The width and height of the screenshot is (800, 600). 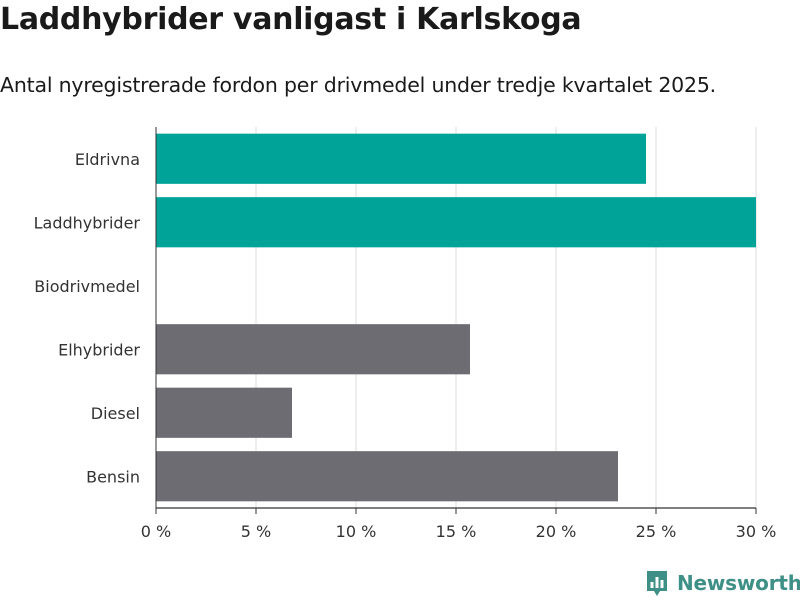 I want to click on x-tick-label: 30 %, so click(x=756, y=531).